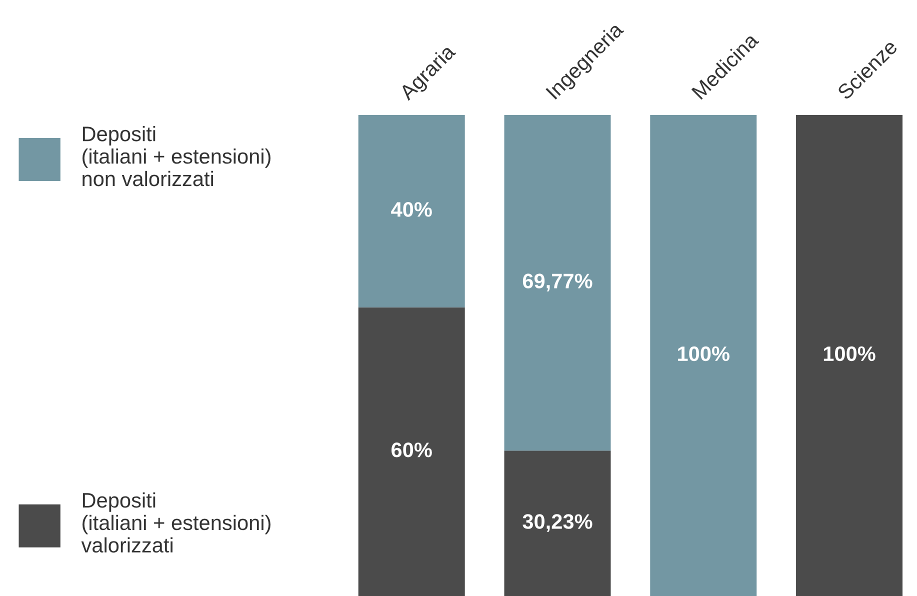  I want to click on data-label: 40%, so click(411, 209).